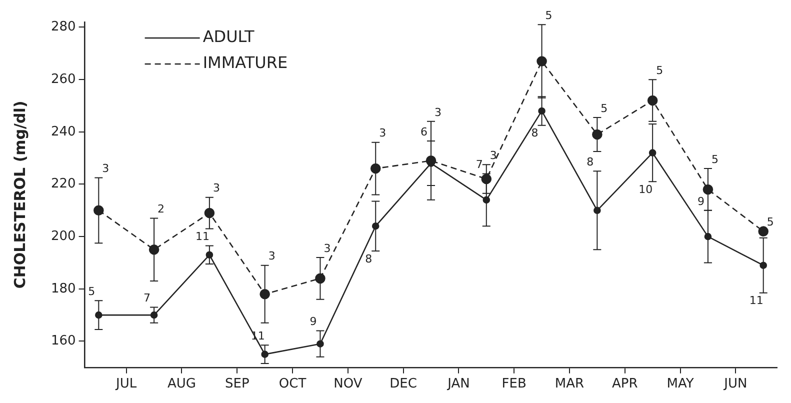 Image resolution: width=791 pixels, height=403 pixels. What do you see at coordinates (63, 79) in the screenshot?
I see `y-tick-label: 260` at bounding box center [63, 79].